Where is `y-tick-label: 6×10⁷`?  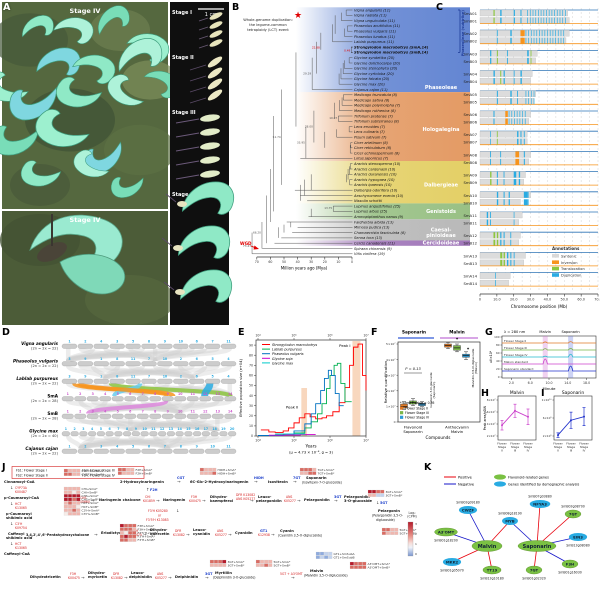 y-tick-label: 6×10⁷ is located at coordinates (491, 412).